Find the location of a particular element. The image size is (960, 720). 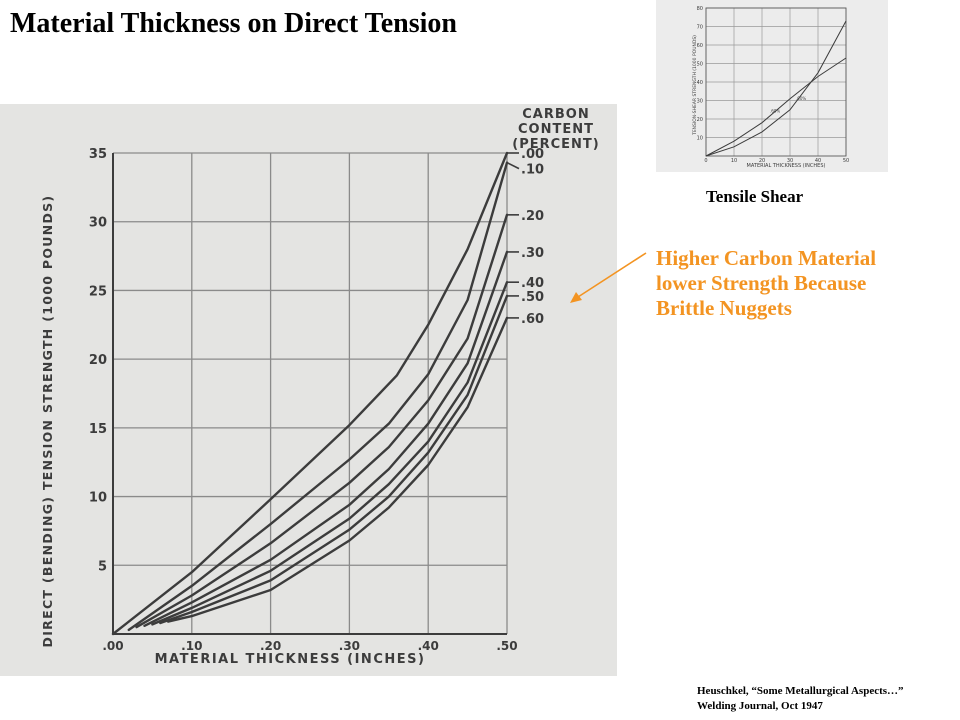

legend-label: .50 is located at coordinates (532, 297).